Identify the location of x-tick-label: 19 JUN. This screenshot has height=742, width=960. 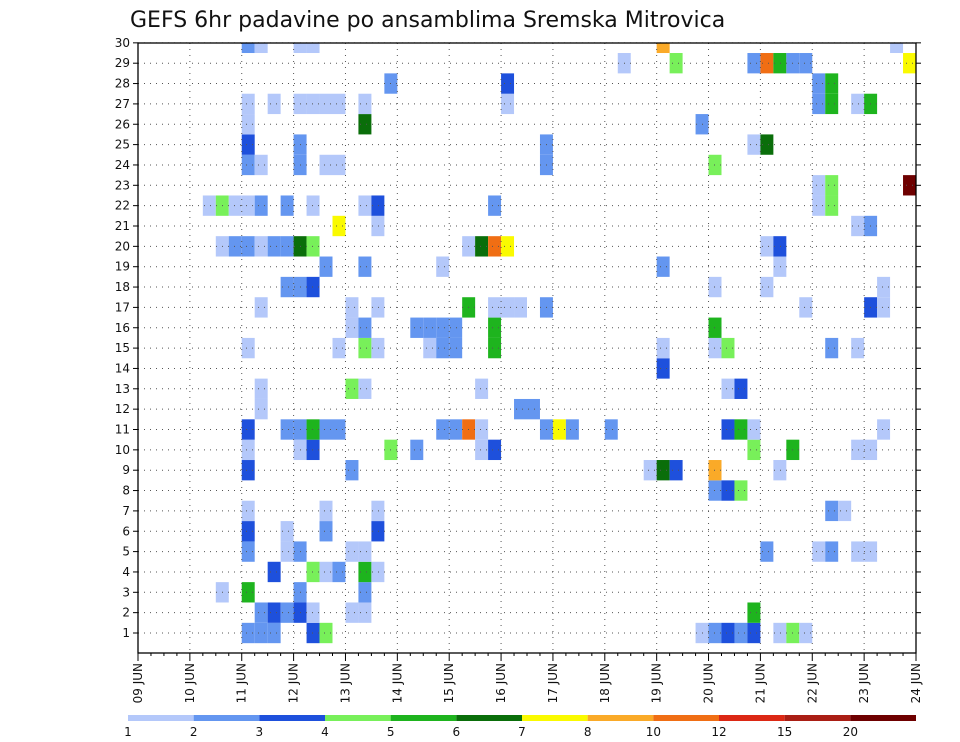
(657, 683).